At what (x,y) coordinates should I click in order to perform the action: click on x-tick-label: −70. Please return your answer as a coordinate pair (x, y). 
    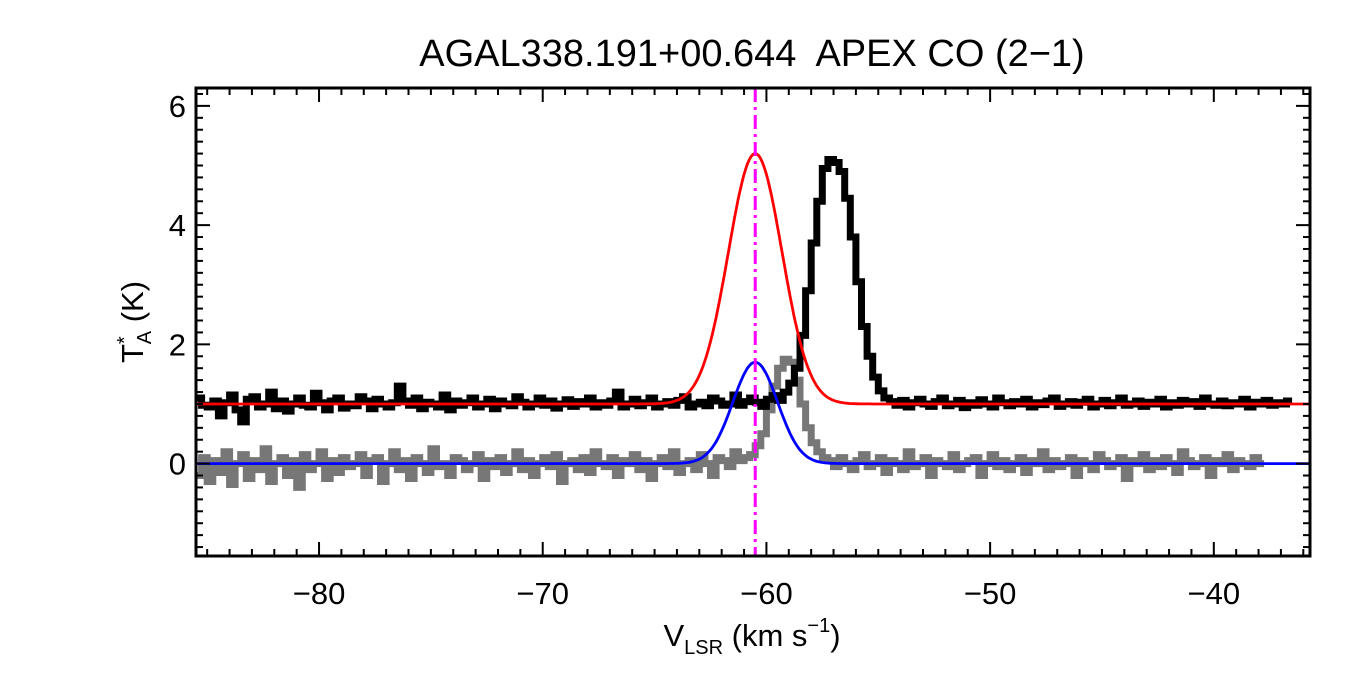
    Looking at the image, I should click on (542, 593).